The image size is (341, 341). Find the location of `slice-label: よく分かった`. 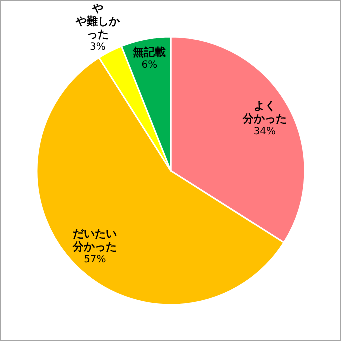

slice-label: よく分かった is located at coordinates (265, 113).